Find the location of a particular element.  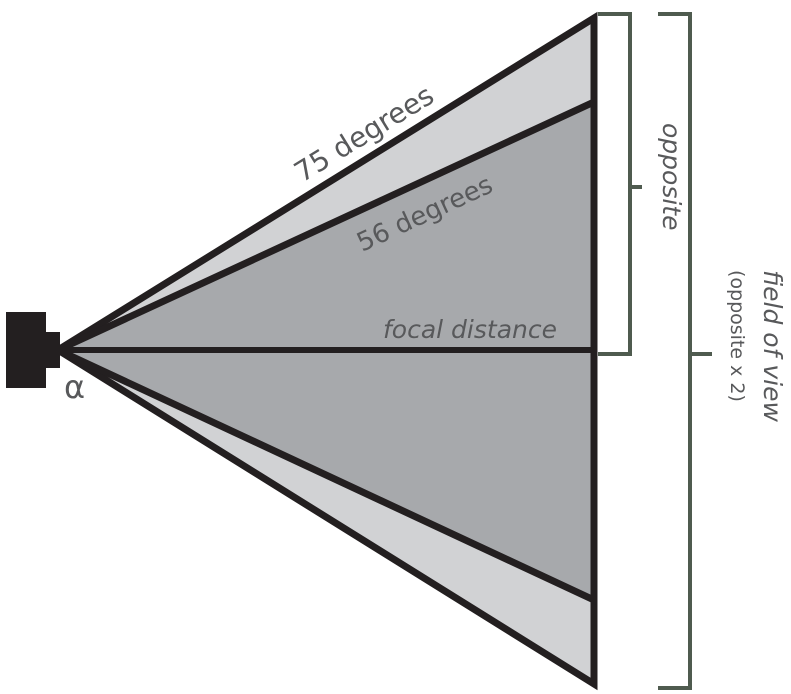

opposite-bracket is located at coordinates (620, 184).